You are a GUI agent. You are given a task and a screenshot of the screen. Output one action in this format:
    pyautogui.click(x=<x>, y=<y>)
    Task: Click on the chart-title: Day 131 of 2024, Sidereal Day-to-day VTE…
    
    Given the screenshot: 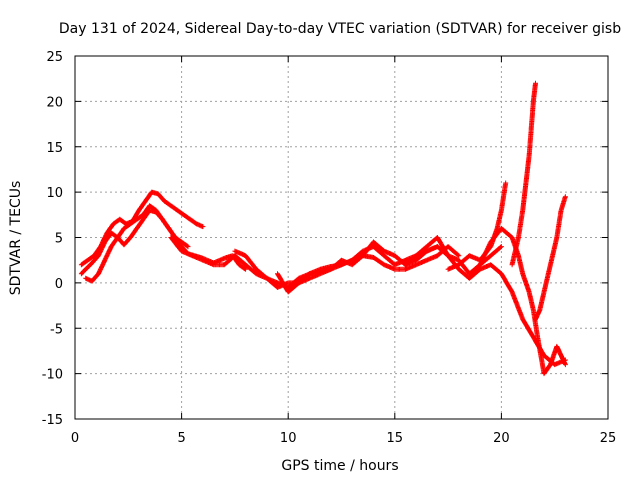 What is the action you would take?
    pyautogui.click(x=340, y=29)
    